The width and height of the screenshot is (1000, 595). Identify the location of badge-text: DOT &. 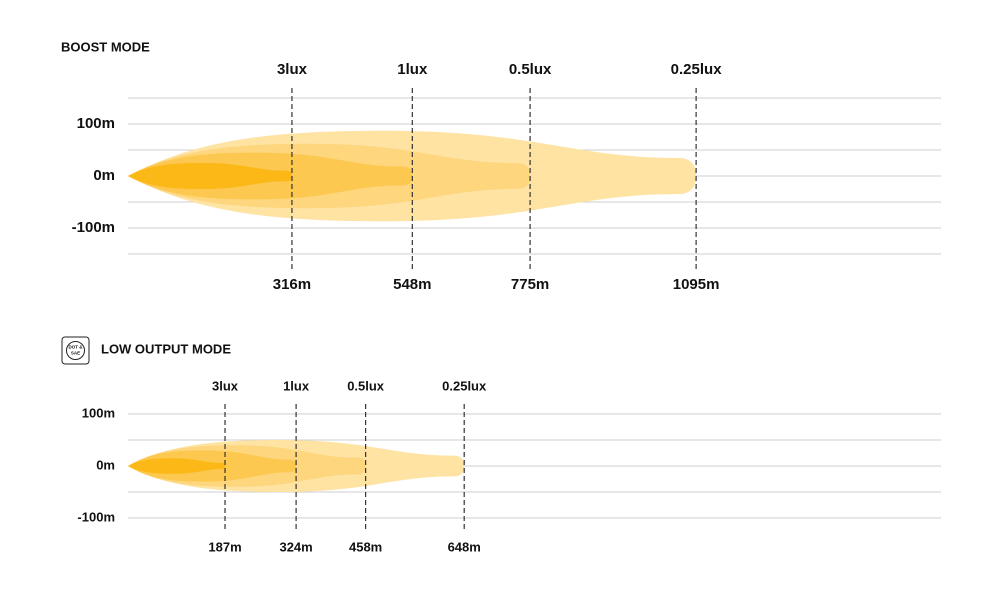
(76, 347).